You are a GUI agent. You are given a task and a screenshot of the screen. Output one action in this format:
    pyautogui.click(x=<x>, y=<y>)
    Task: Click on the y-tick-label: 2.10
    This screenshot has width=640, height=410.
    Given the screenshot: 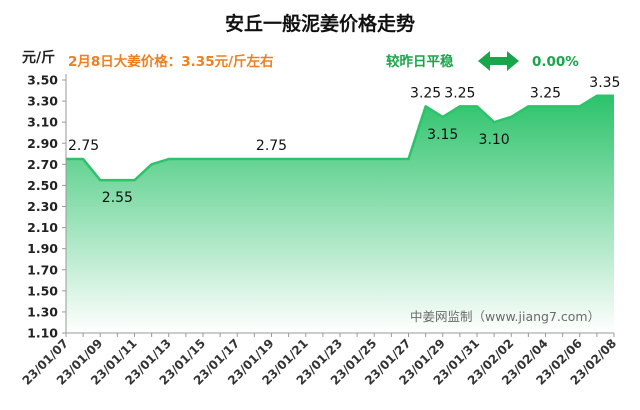 What is the action you would take?
    pyautogui.click(x=42, y=227)
    